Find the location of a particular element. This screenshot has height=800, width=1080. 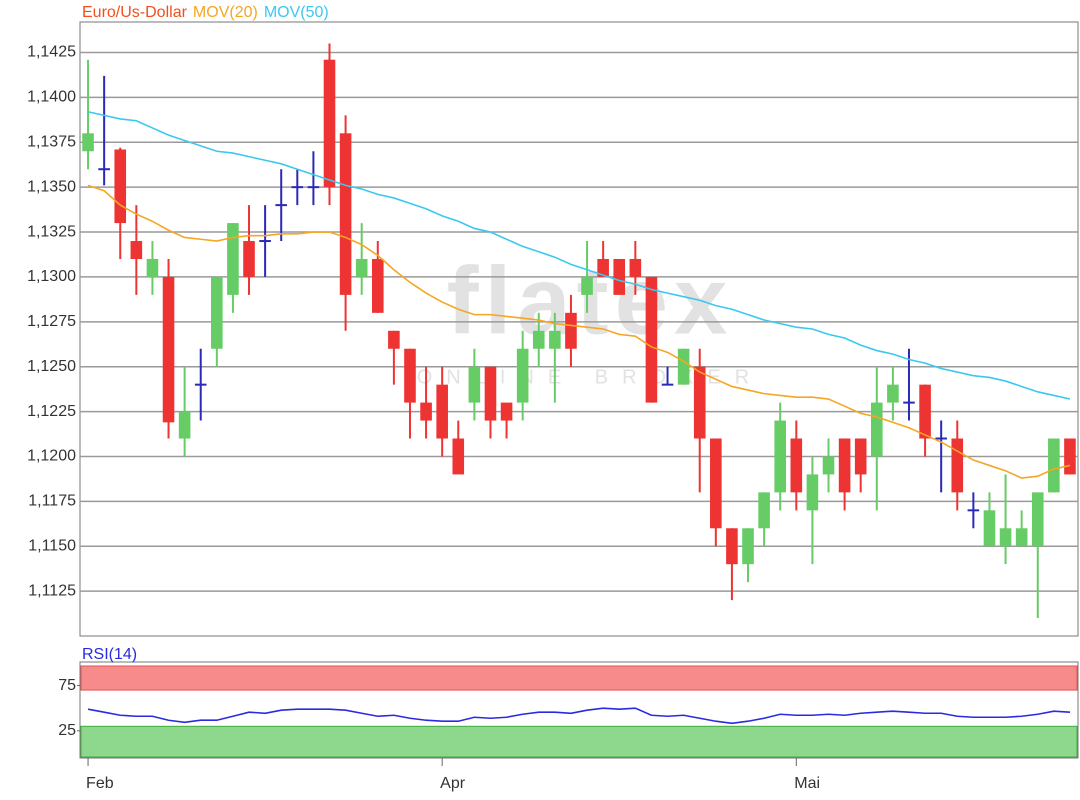

y-tick-label: 25 is located at coordinates (67, 730).